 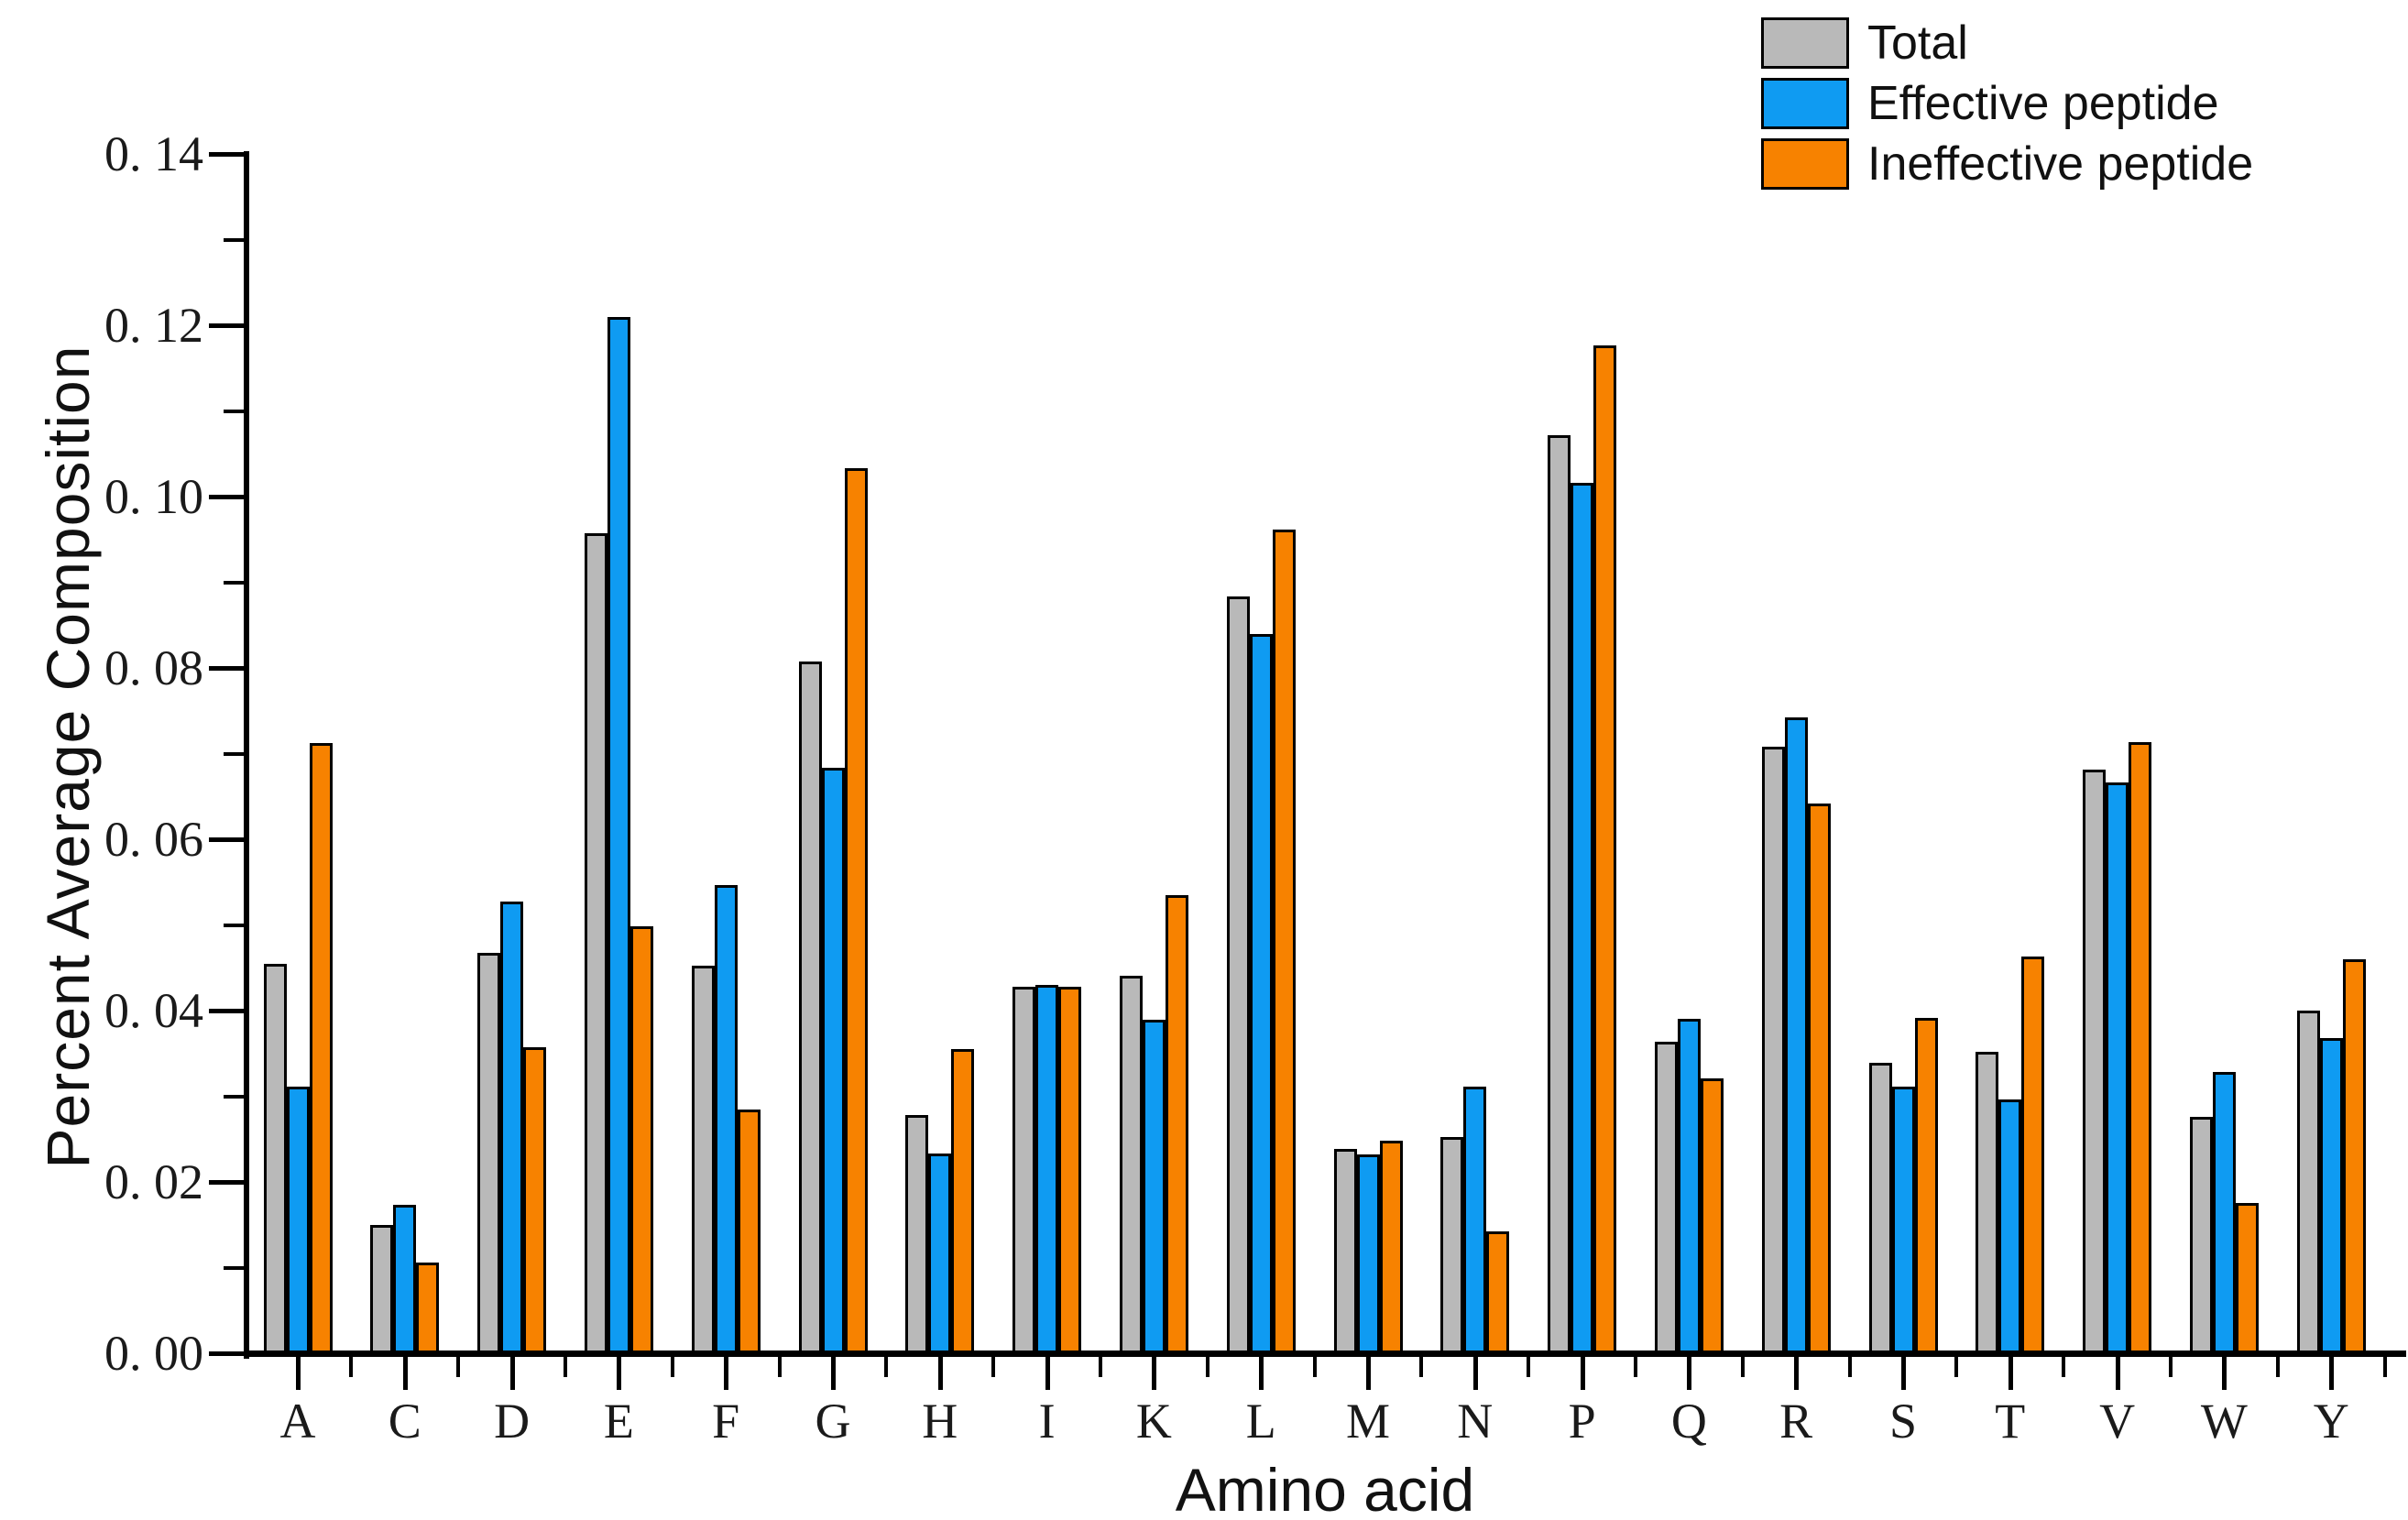 I want to click on x-category-label: H, so click(x=940, y=1421).